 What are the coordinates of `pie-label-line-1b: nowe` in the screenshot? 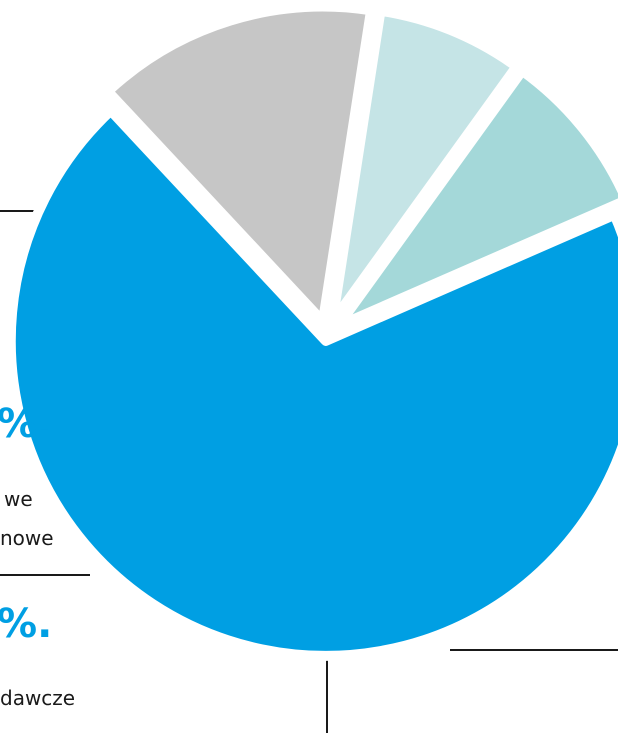 It's located at (27, 538).